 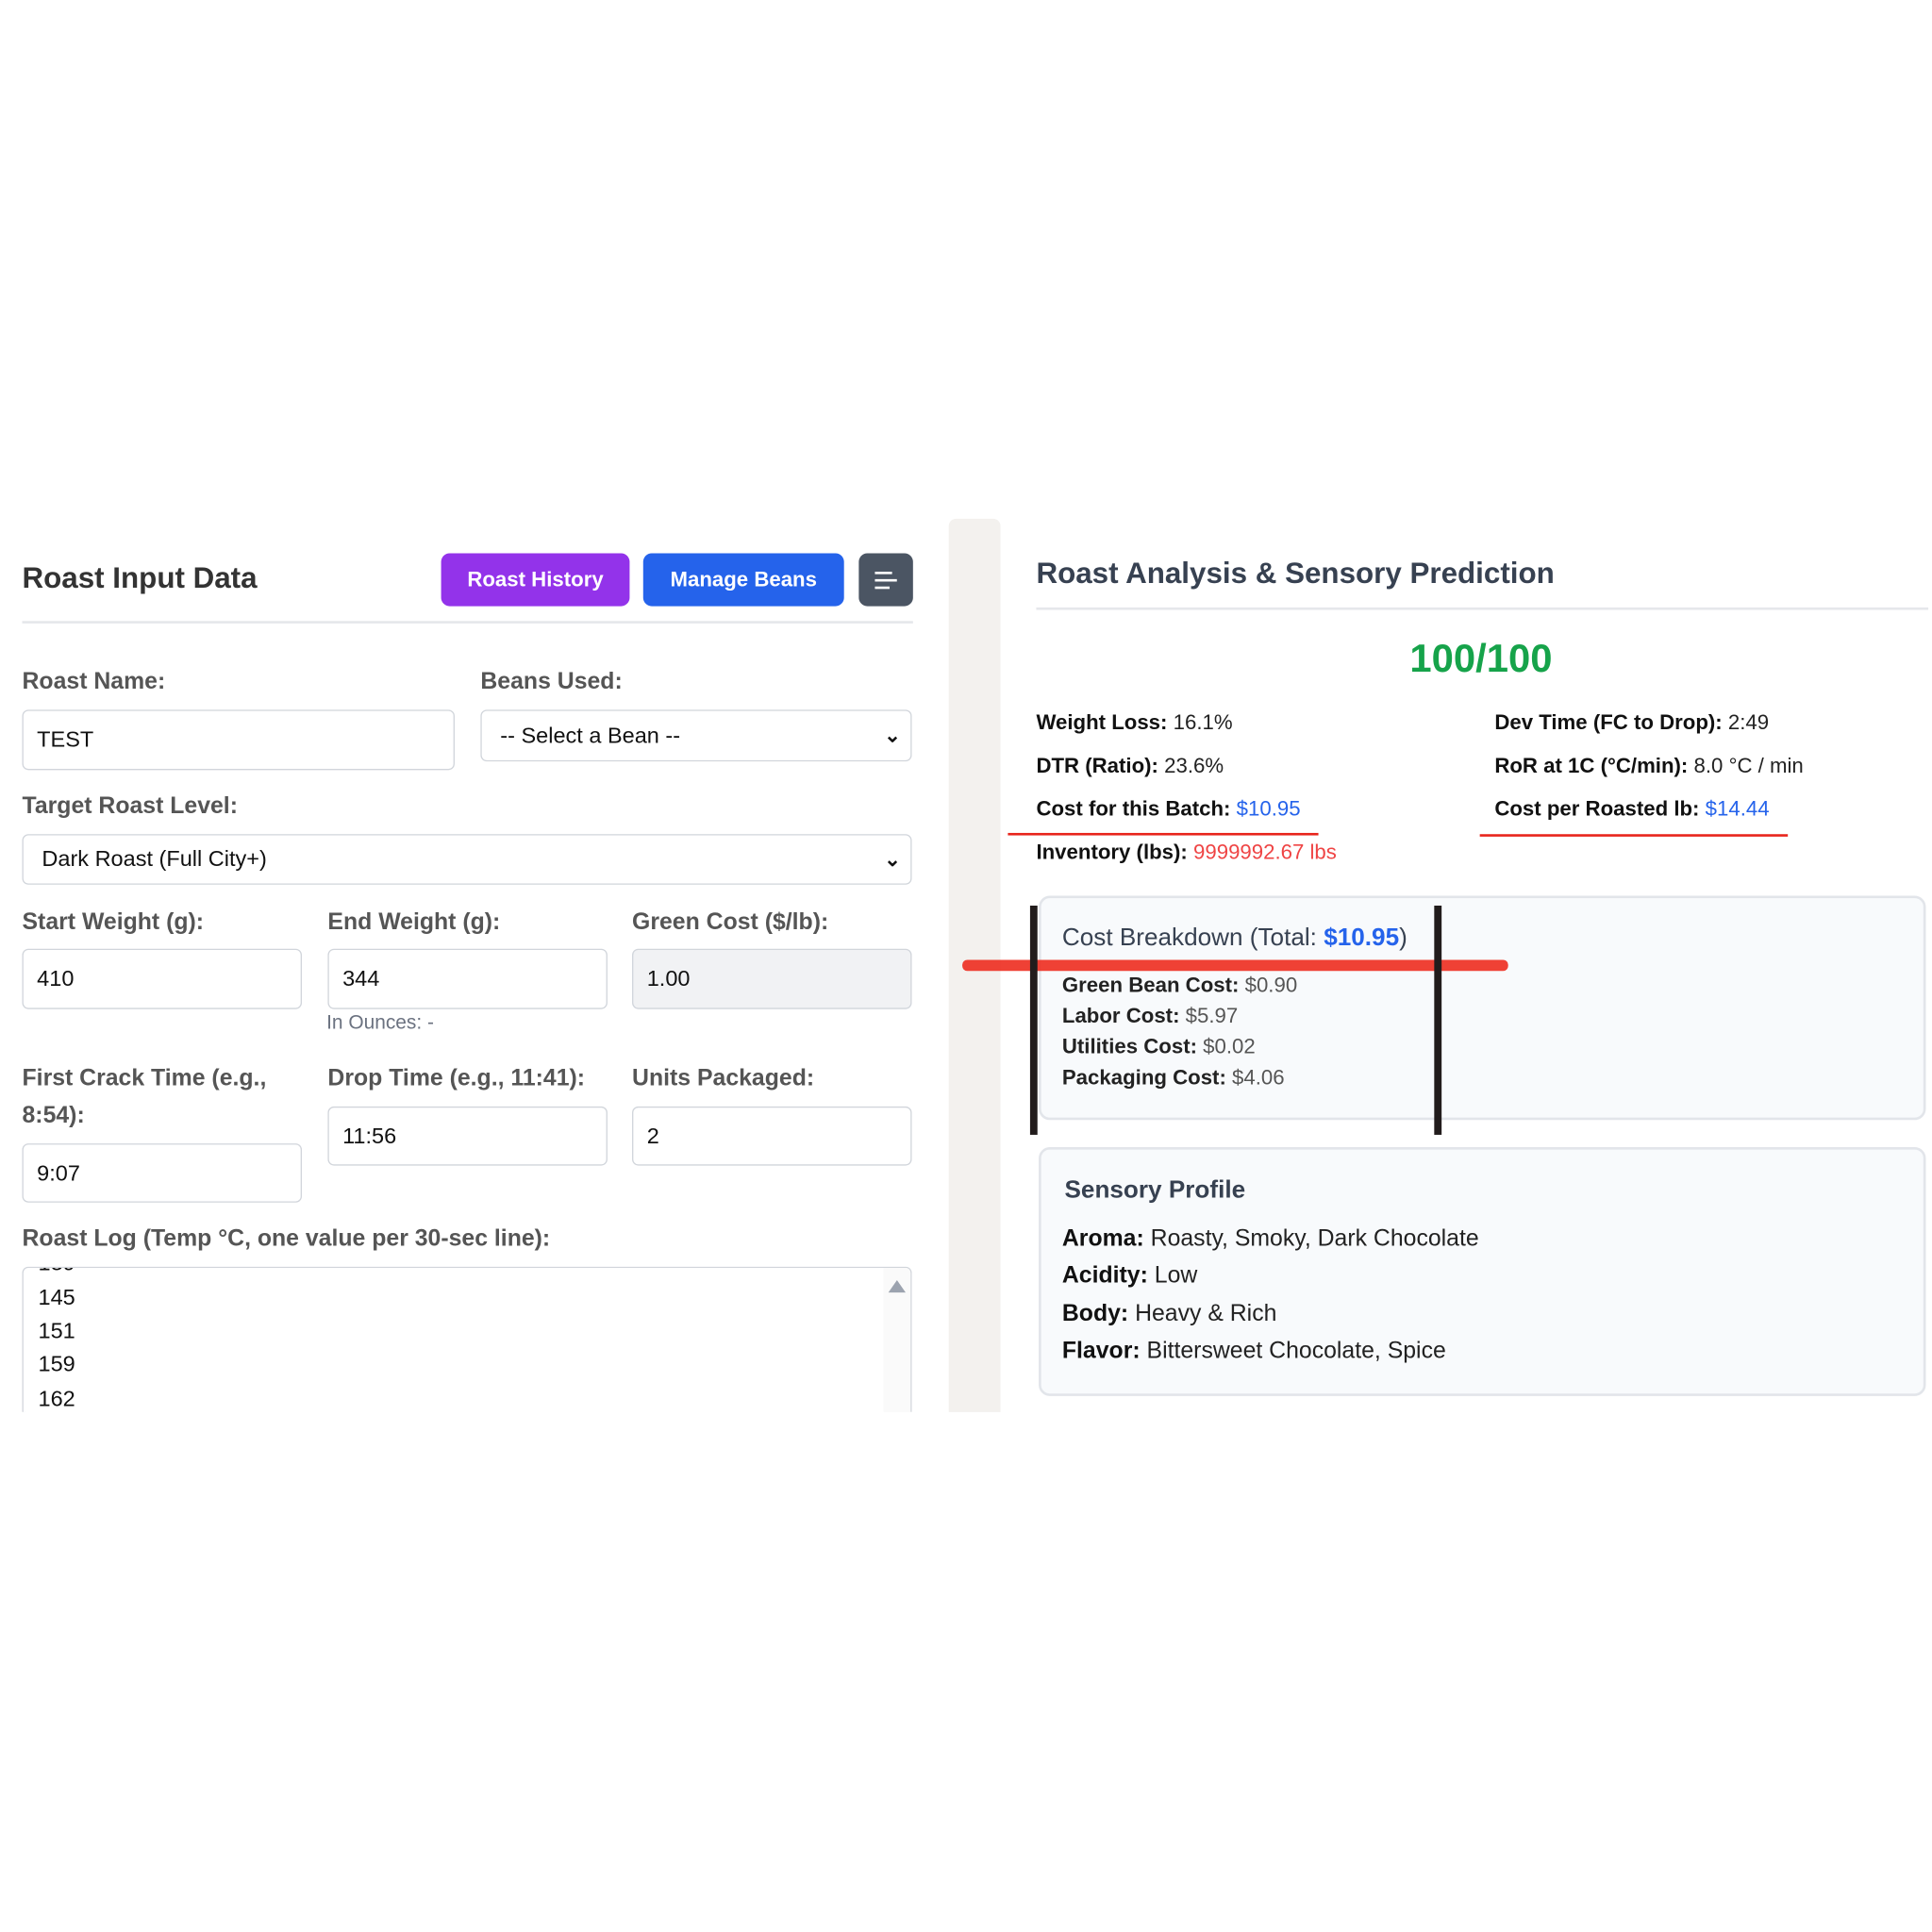 I want to click on beans-used-select: -- Select a Bean -- ⌄, so click(x=696, y=735).